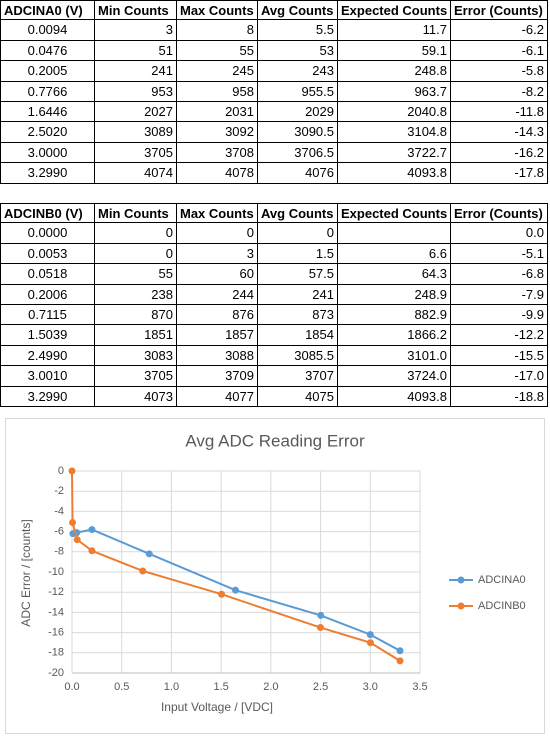  I want to click on table-cell: 3.0010, so click(47, 376).